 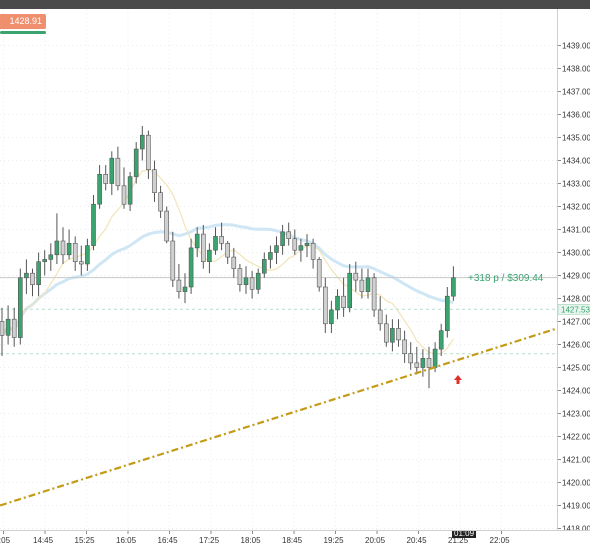 What do you see at coordinates (23, 21) in the screenshot?
I see `current-price-badge: 1428.91` at bounding box center [23, 21].